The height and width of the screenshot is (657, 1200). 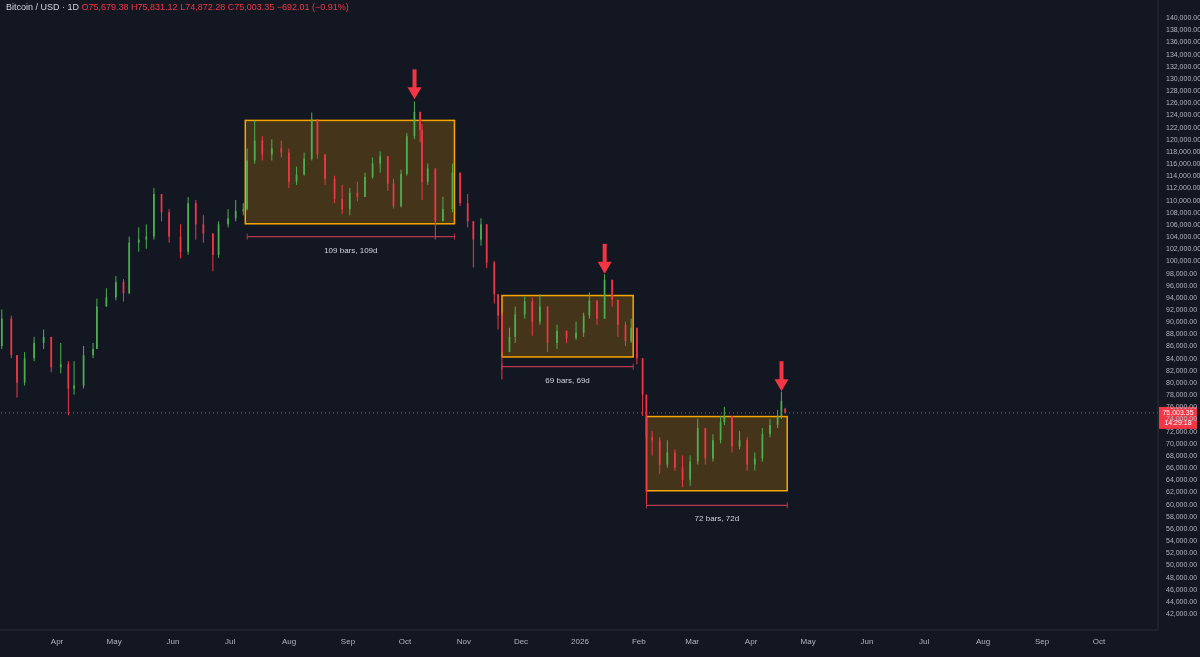 What do you see at coordinates (351, 250) in the screenshot?
I see `annotation: 109 bars, 109d` at bounding box center [351, 250].